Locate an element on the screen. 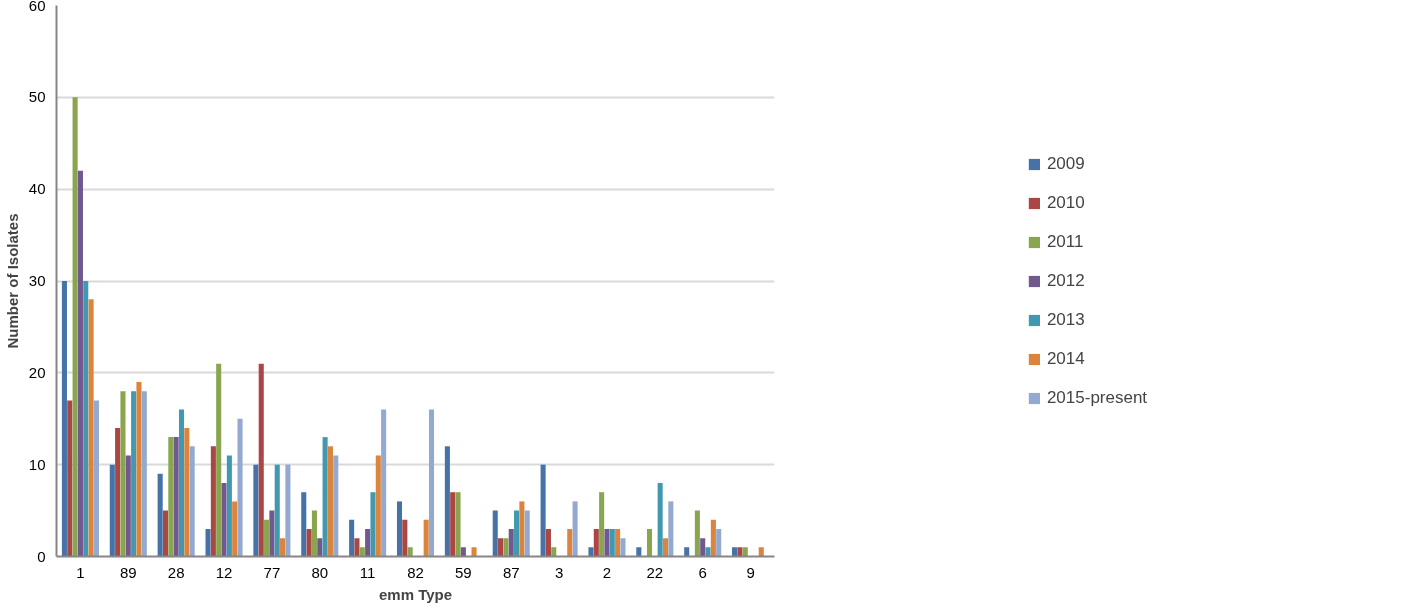  x-tick-label: 12 is located at coordinates (224, 572).